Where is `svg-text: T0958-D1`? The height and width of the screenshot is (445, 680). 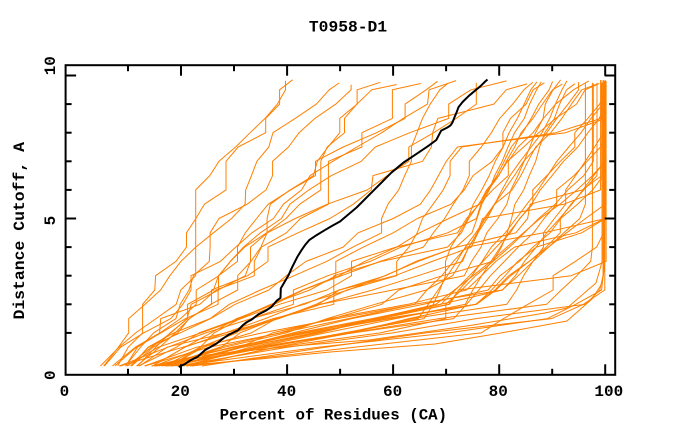 svg-text: T0958-D1 is located at coordinates (348, 28).